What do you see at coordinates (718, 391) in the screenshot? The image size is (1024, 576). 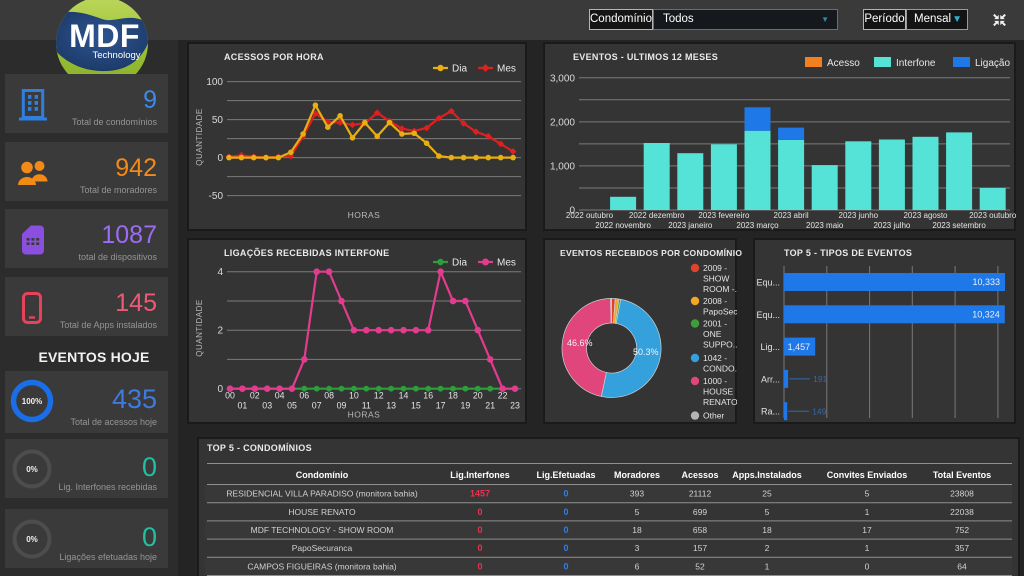 I see `svg-text: HOUSE` at bounding box center [718, 391].